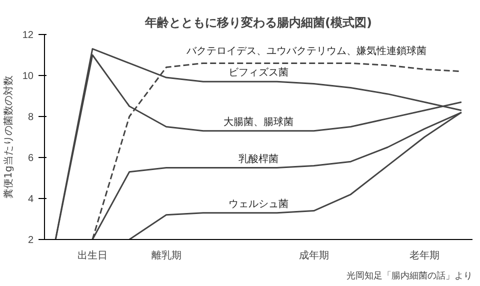  What do you see at coordinates (258, 72) in the screenshot?
I see `series-label: ビフィズス菌` at bounding box center [258, 72].